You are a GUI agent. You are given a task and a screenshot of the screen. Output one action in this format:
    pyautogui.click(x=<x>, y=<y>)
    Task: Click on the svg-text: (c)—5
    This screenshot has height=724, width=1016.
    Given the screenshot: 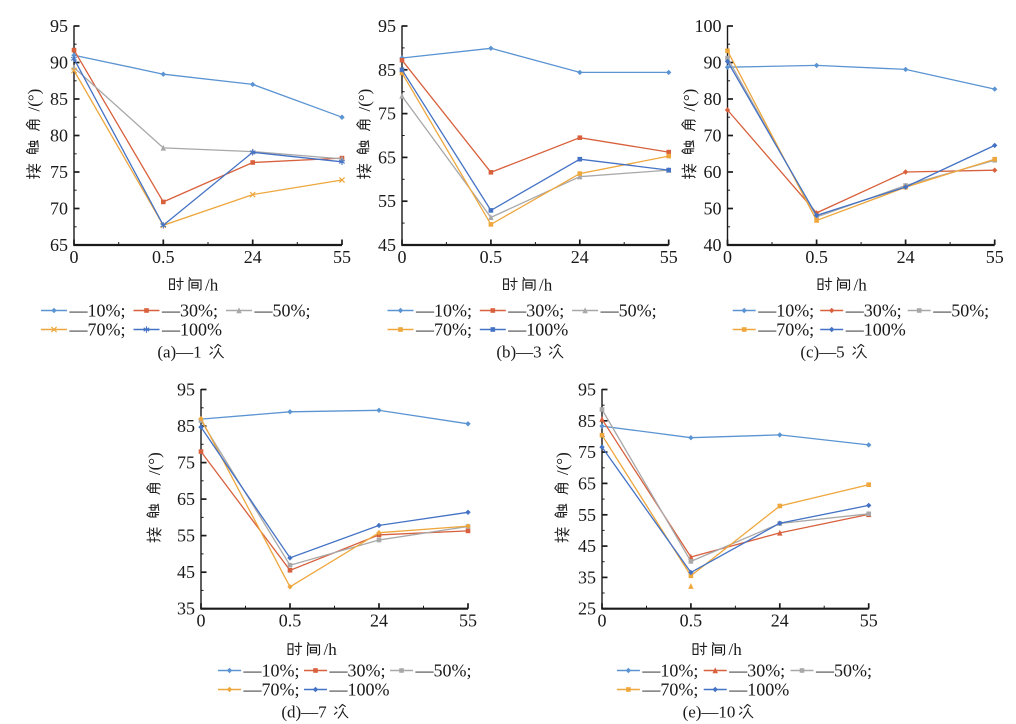 What is the action you would take?
    pyautogui.click(x=822, y=352)
    